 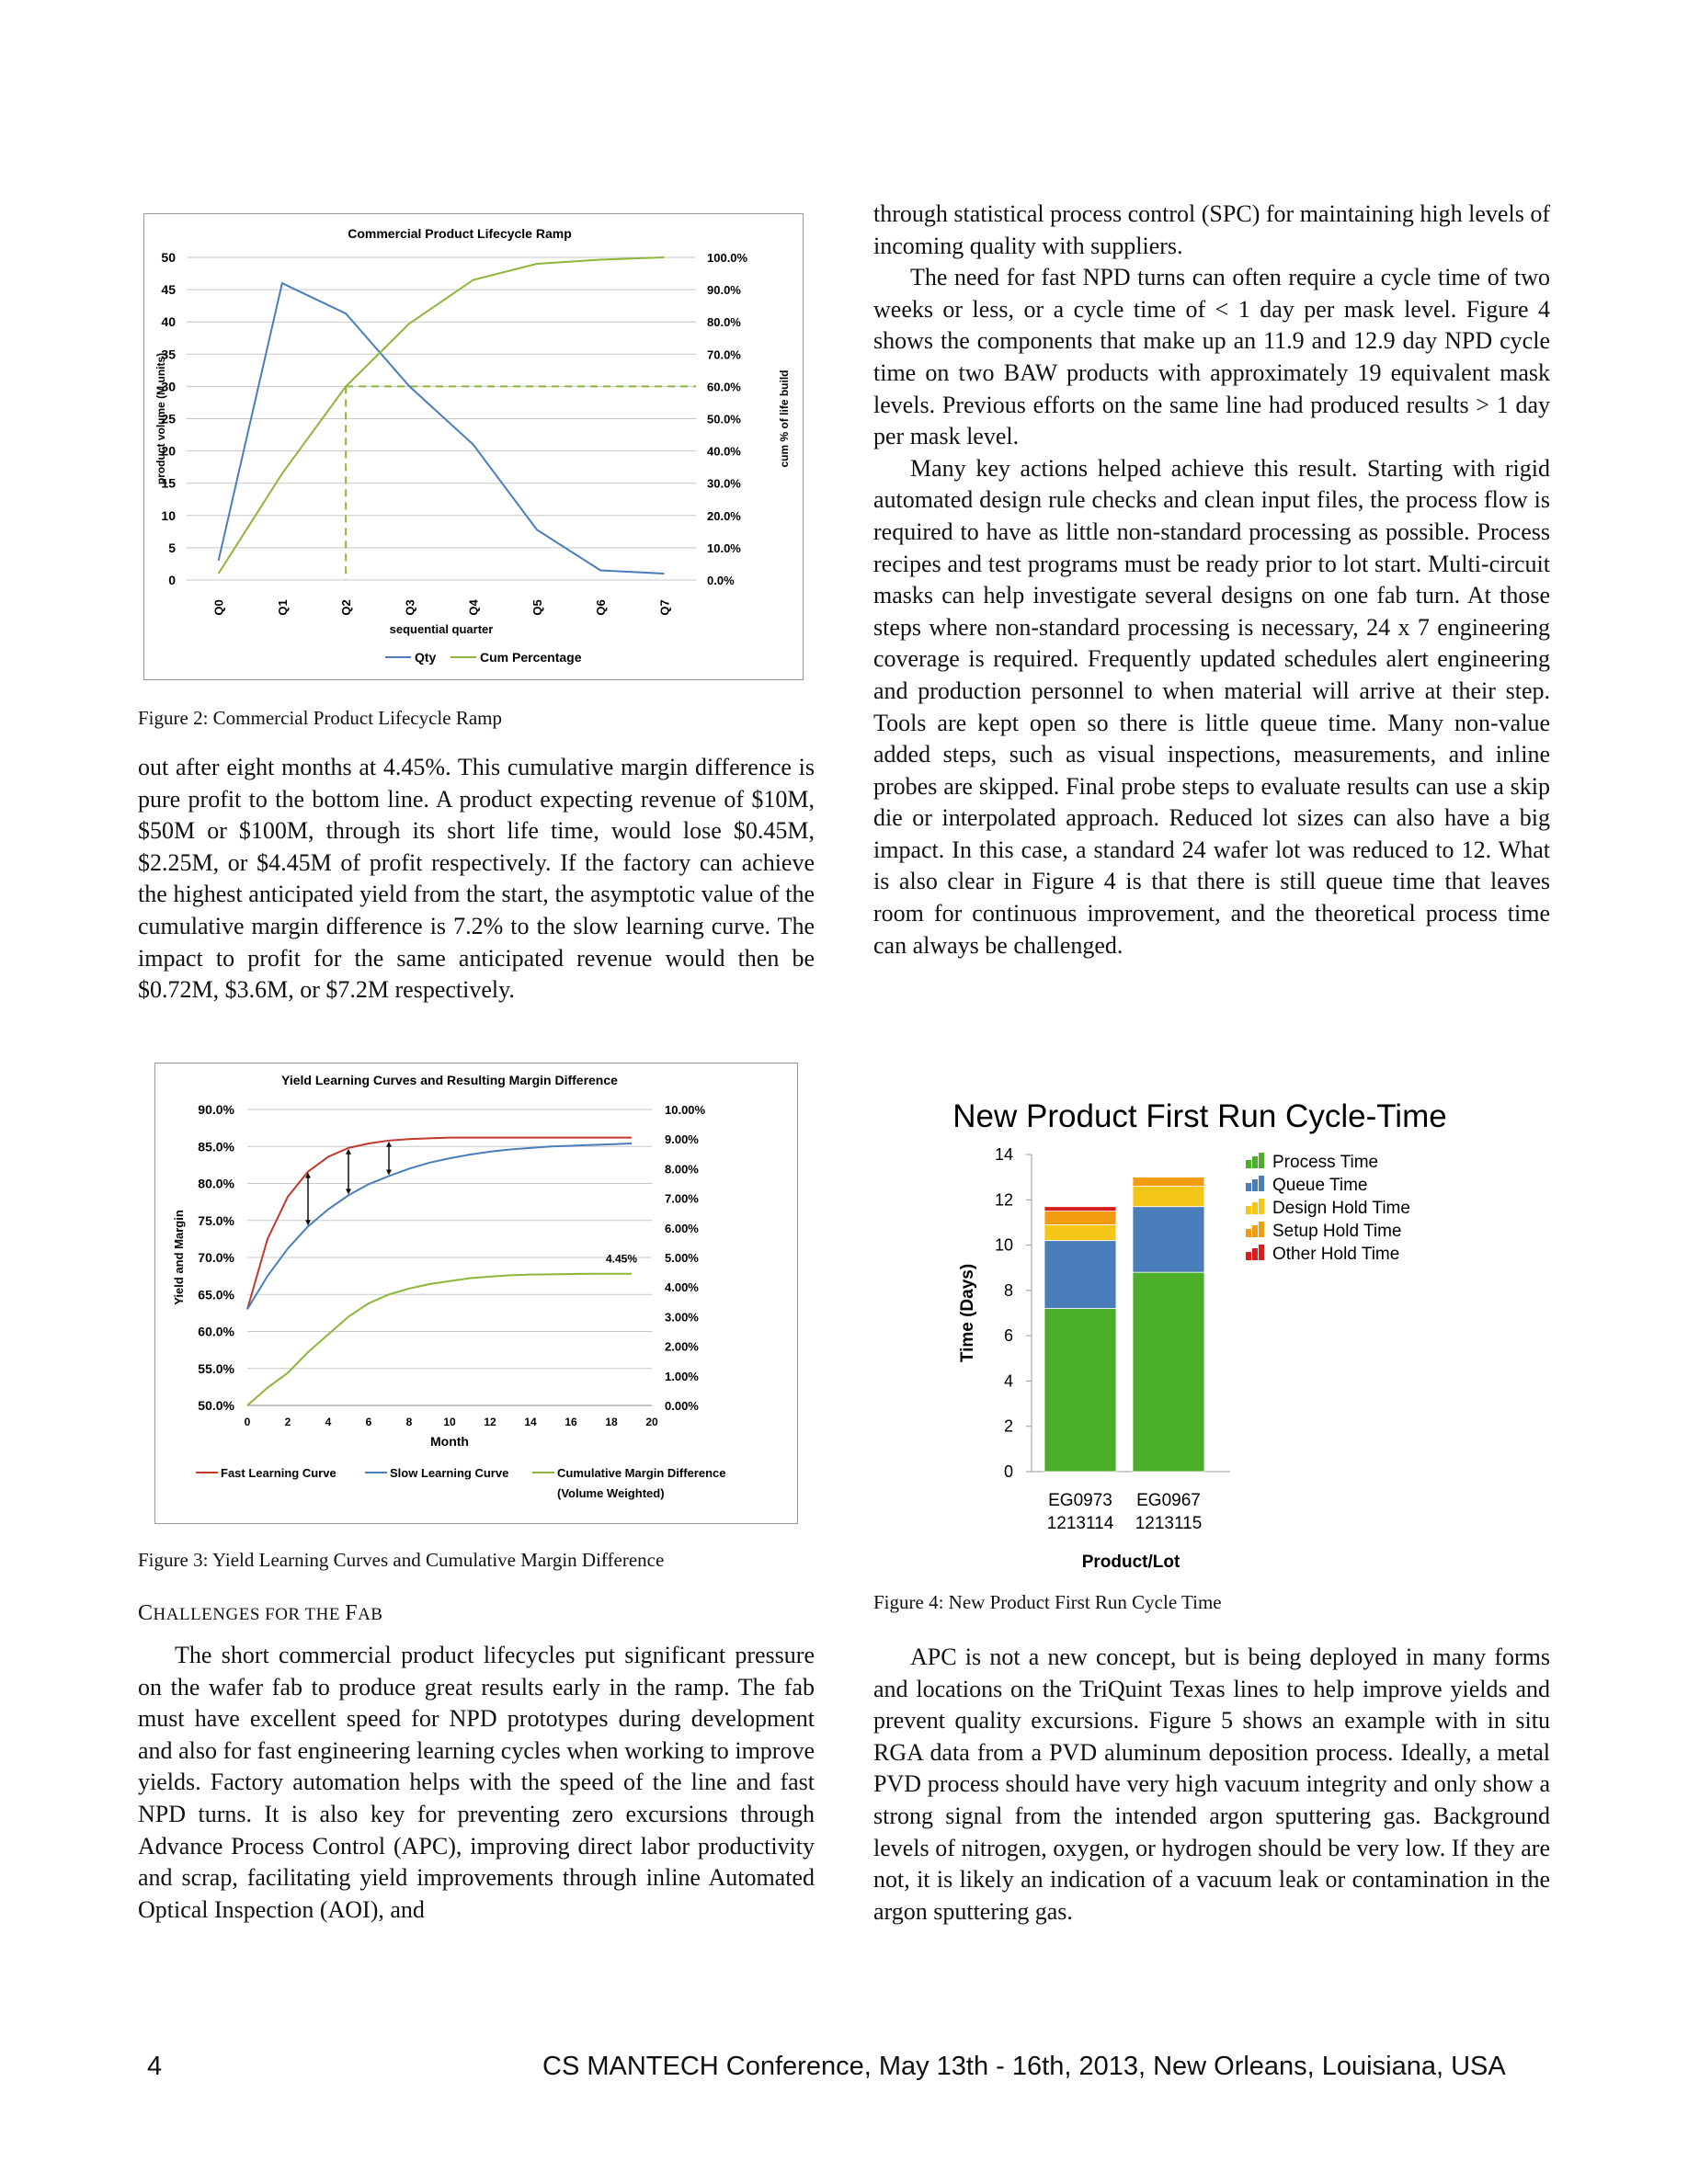 I want to click on y-tick-label: 80.0%, so click(x=216, y=1184).